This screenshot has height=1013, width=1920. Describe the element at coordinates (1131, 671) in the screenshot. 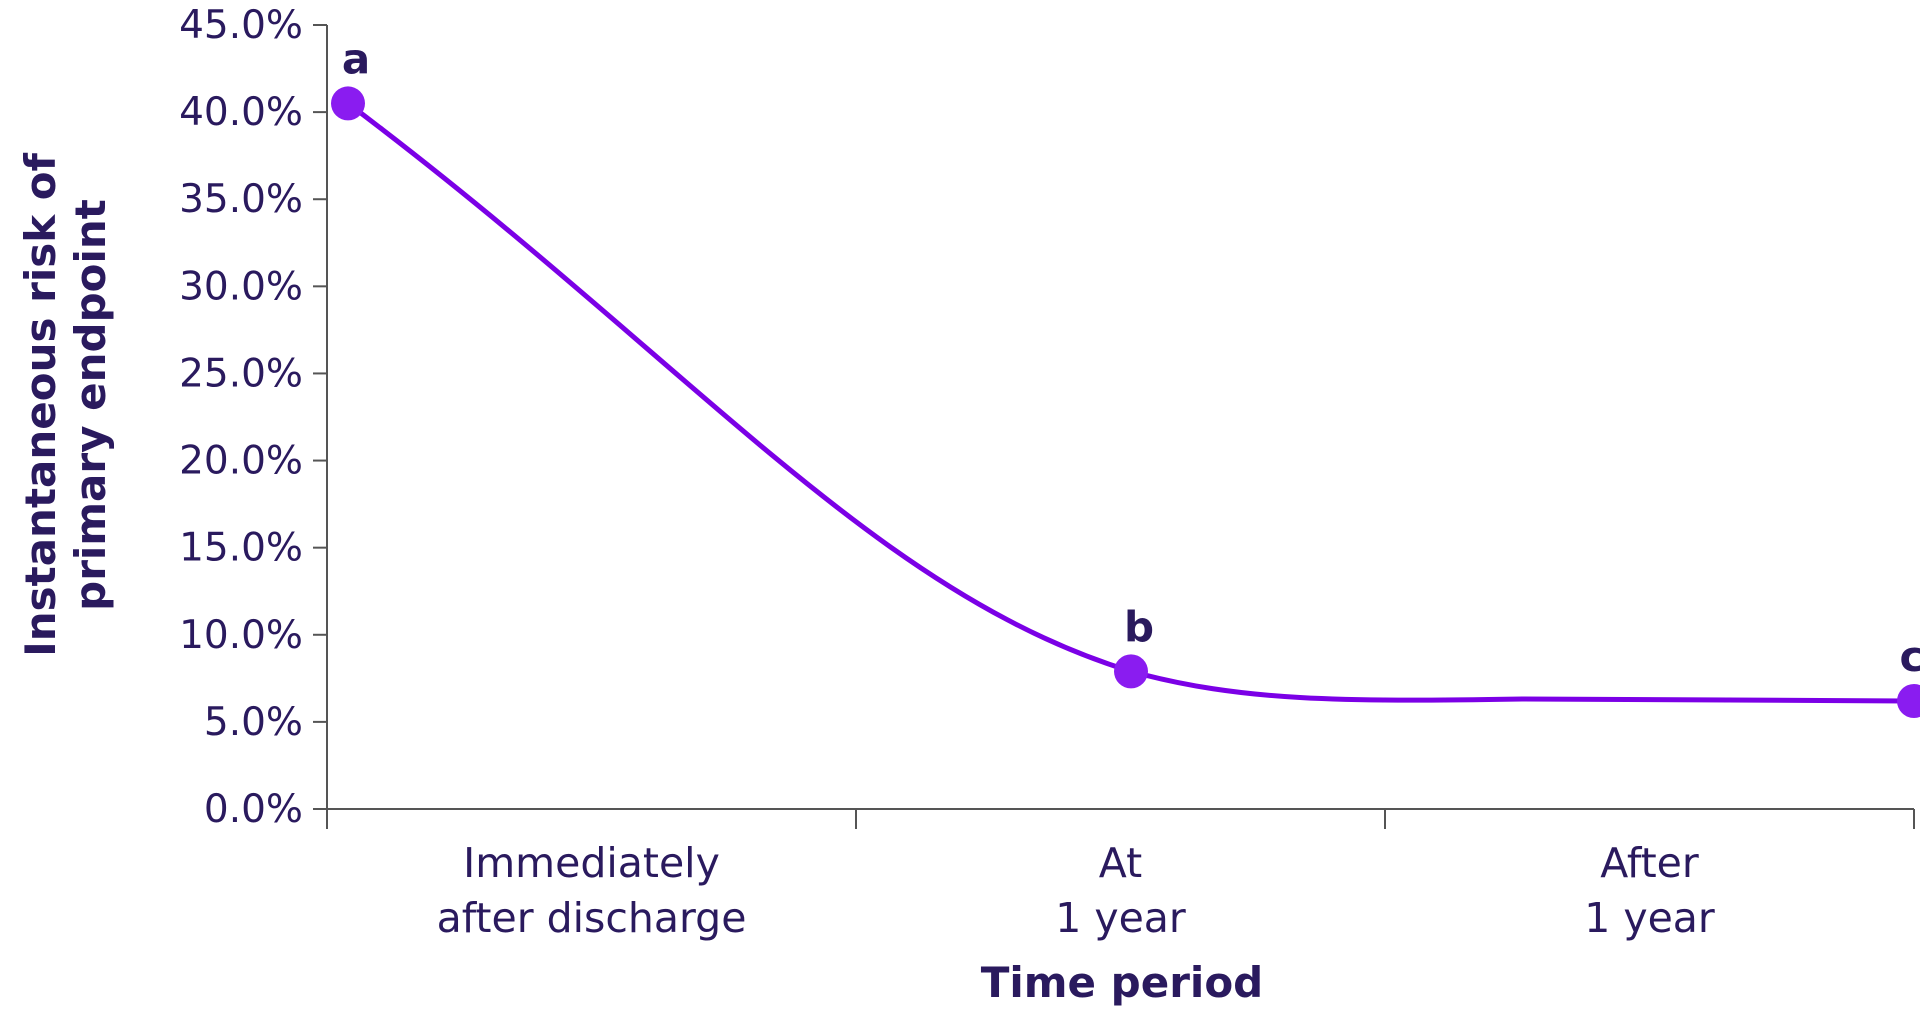

I see `data-point-b` at that location.